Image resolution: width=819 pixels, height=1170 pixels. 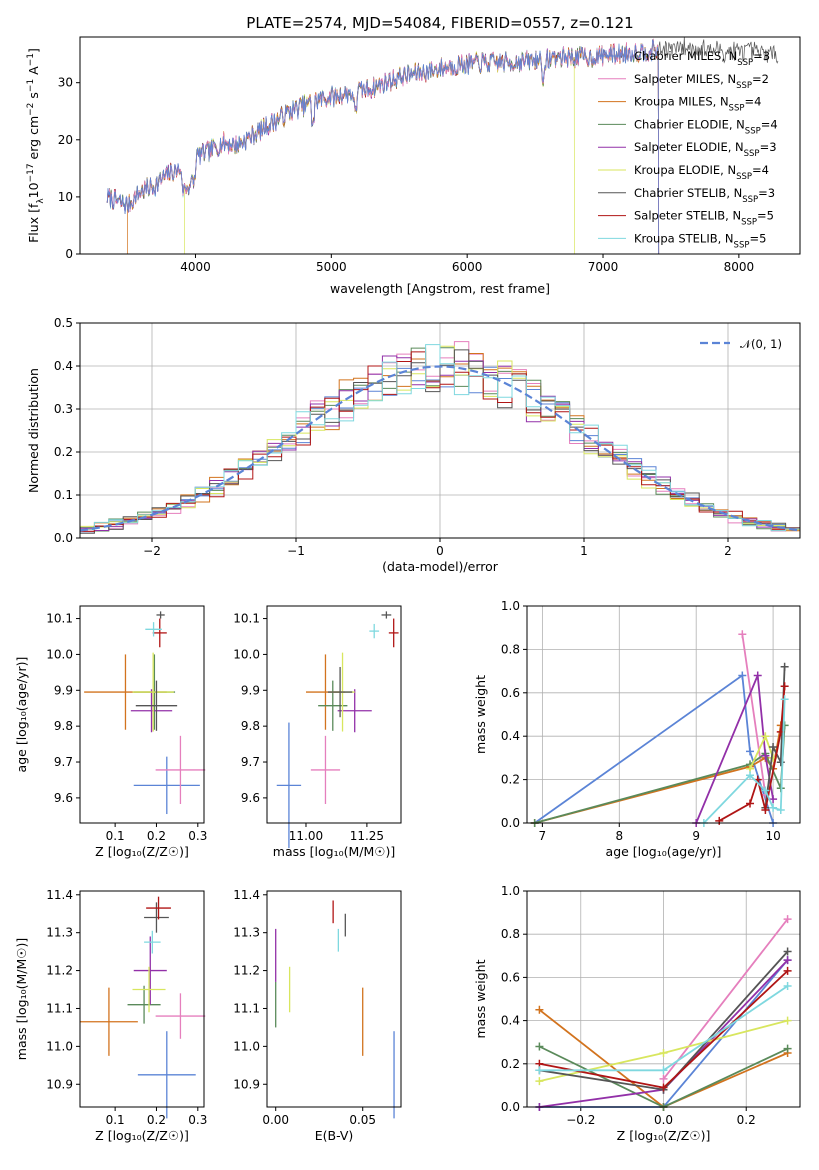 I want to click on x-tick-label: 11.25, so click(x=367, y=836).